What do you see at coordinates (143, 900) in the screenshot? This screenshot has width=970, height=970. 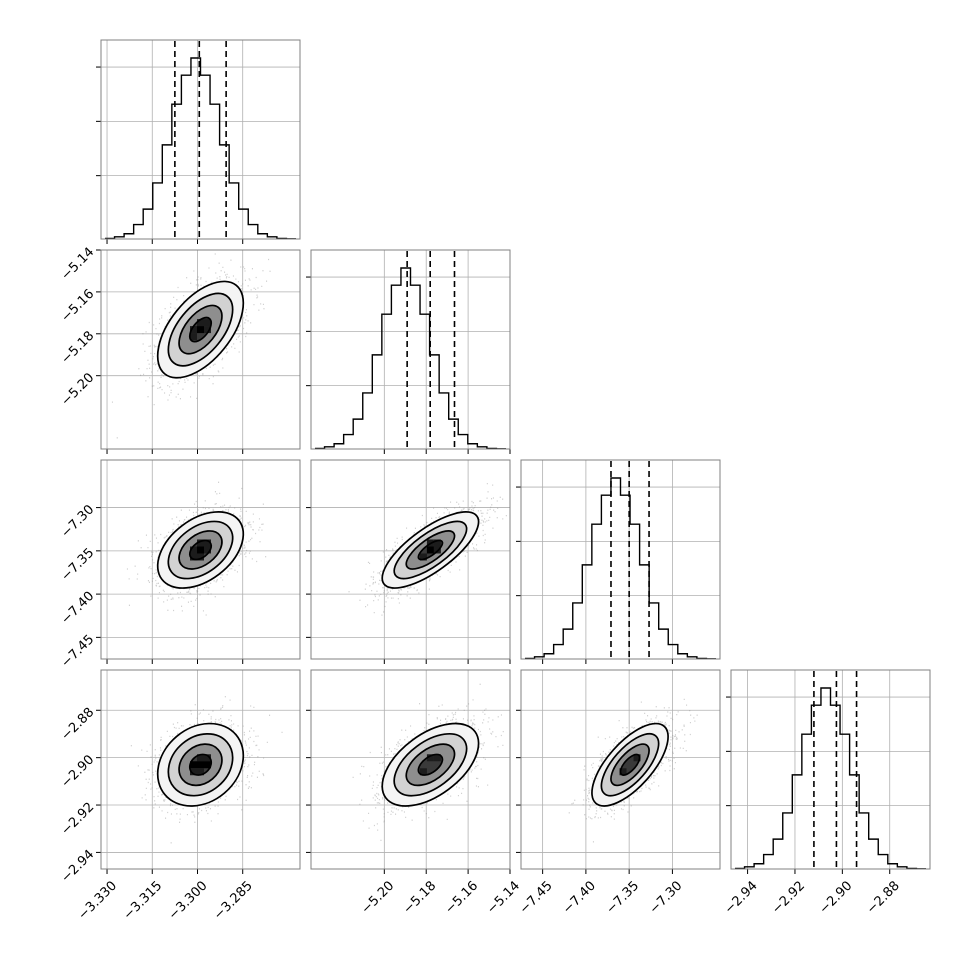 I see `x-tick-label: −3.315` at bounding box center [143, 900].